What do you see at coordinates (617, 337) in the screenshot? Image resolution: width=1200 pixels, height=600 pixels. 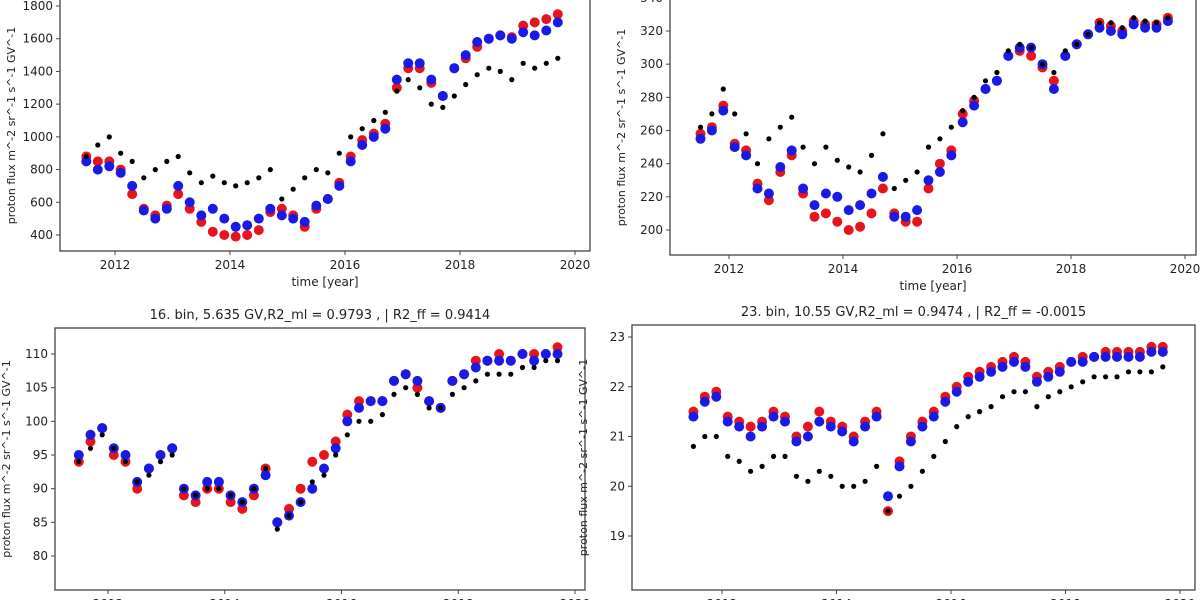 I see `y-tick-label: 23` at bounding box center [617, 337].